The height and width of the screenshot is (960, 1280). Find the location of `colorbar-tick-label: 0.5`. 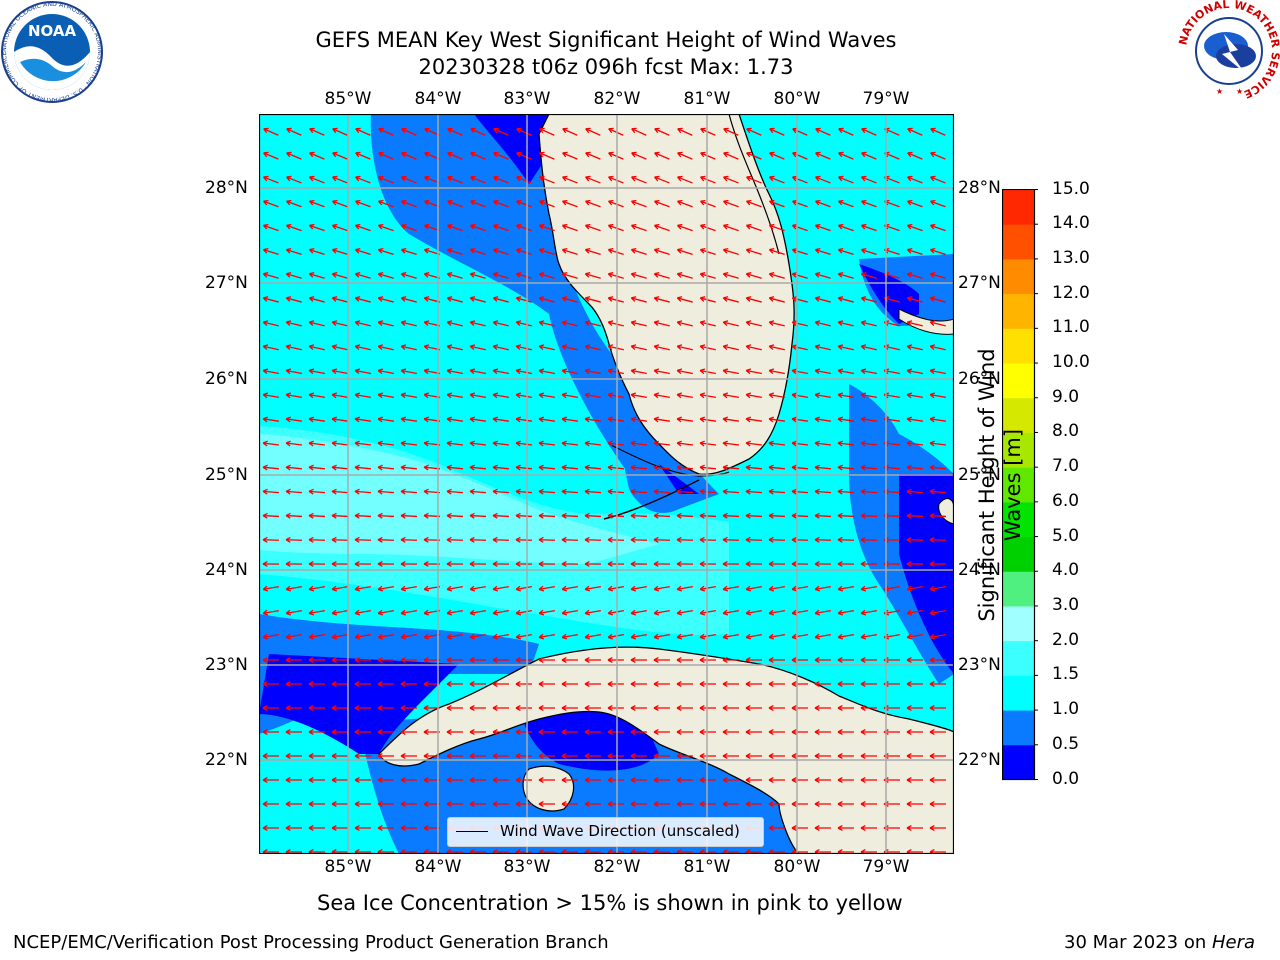

colorbar-tick-label: 0.5 is located at coordinates (1066, 743).